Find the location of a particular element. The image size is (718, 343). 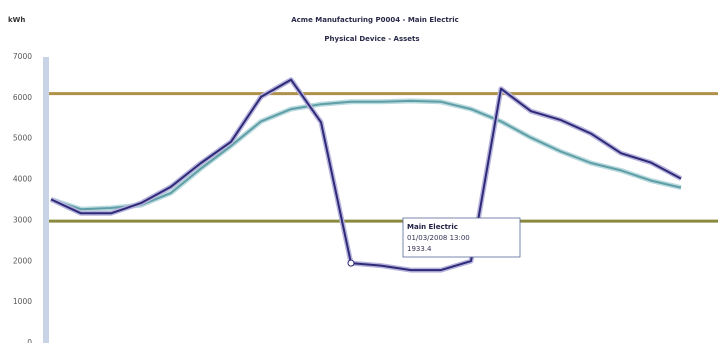

tooltip: Main Electric 01/03/2008 13:00 1933.4 is located at coordinates (434, 242).